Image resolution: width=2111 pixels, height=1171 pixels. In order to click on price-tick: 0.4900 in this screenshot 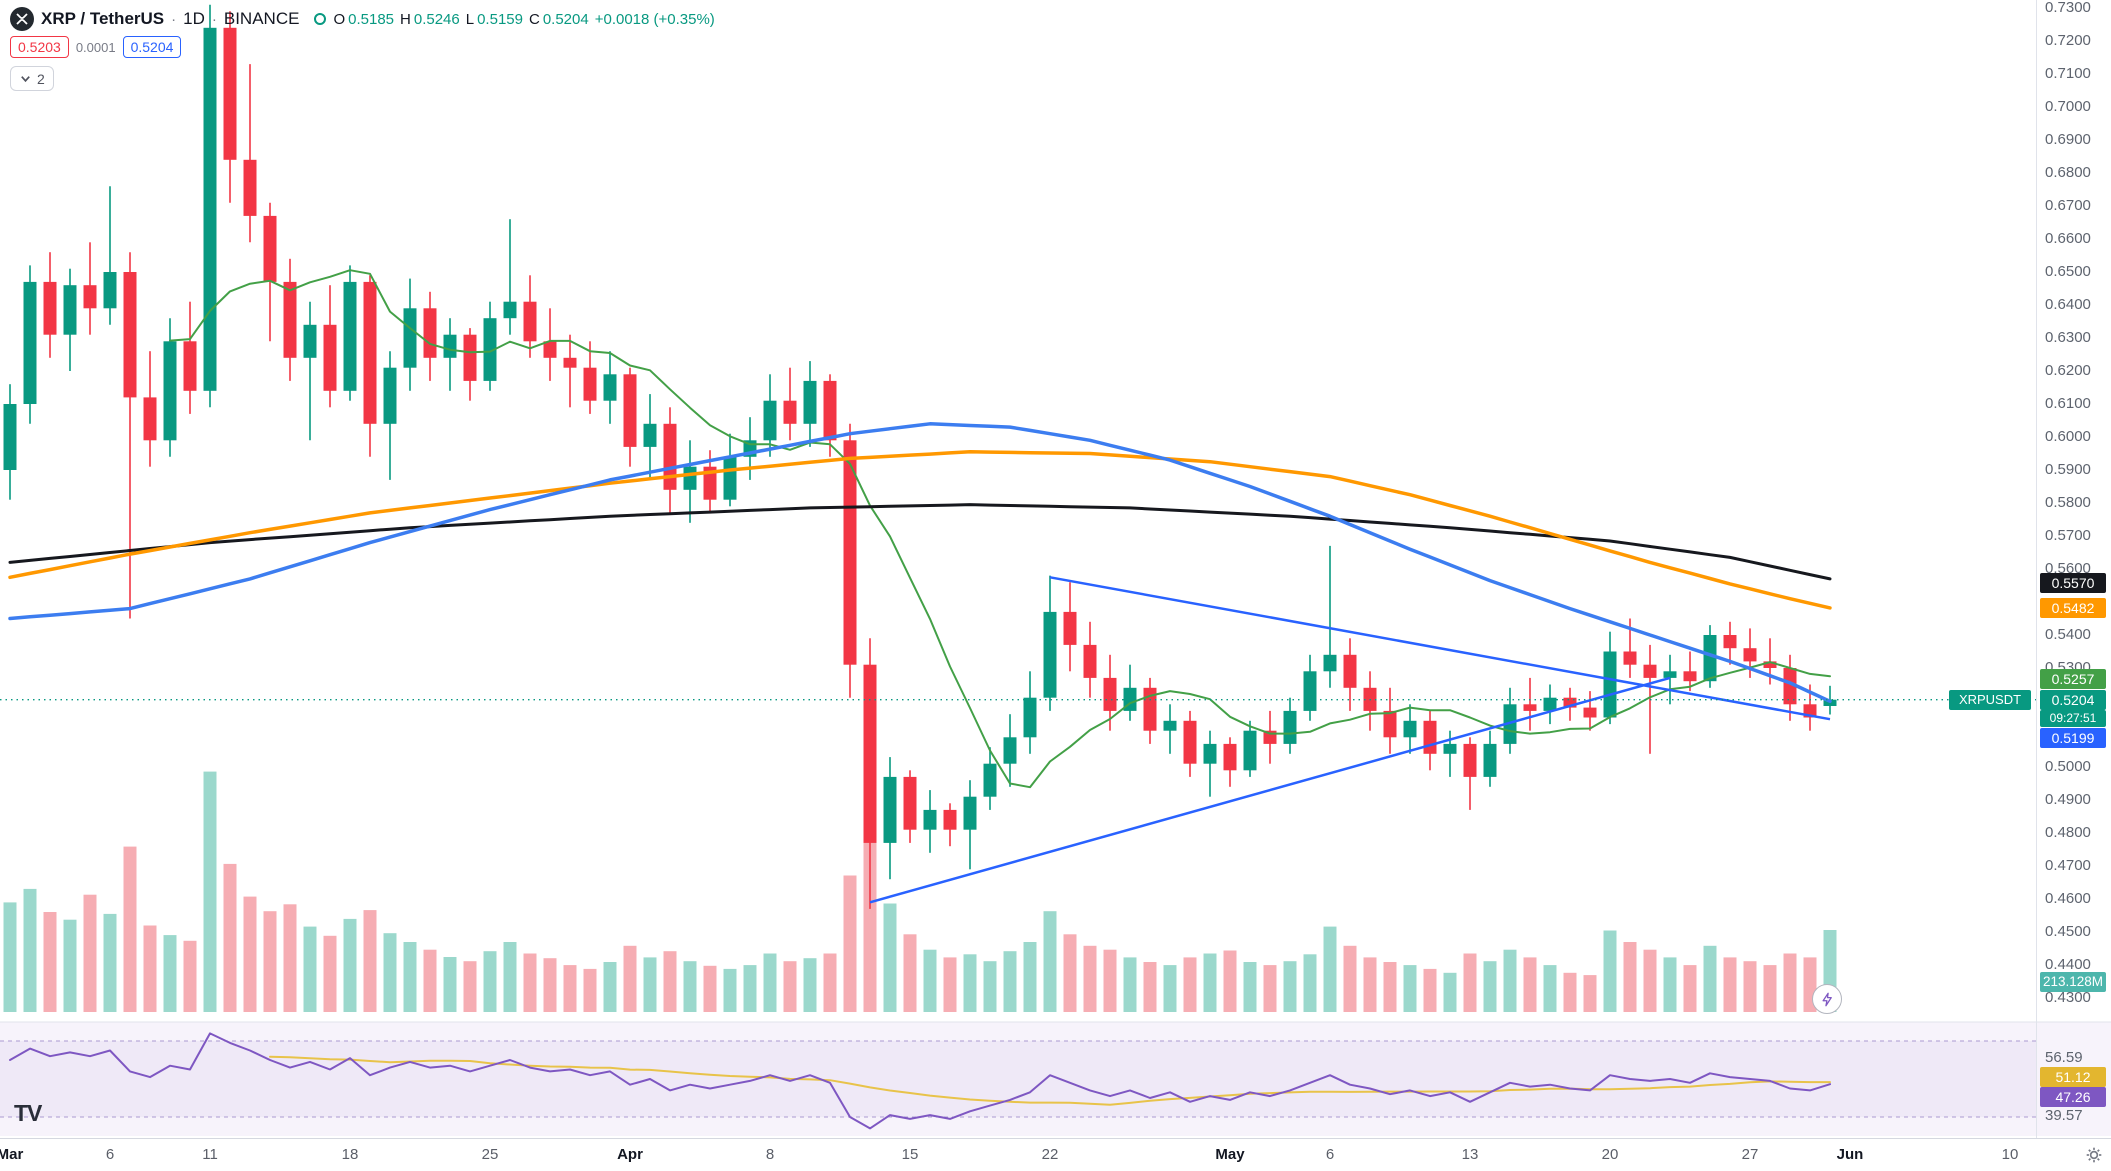, I will do `click(2068, 799)`.